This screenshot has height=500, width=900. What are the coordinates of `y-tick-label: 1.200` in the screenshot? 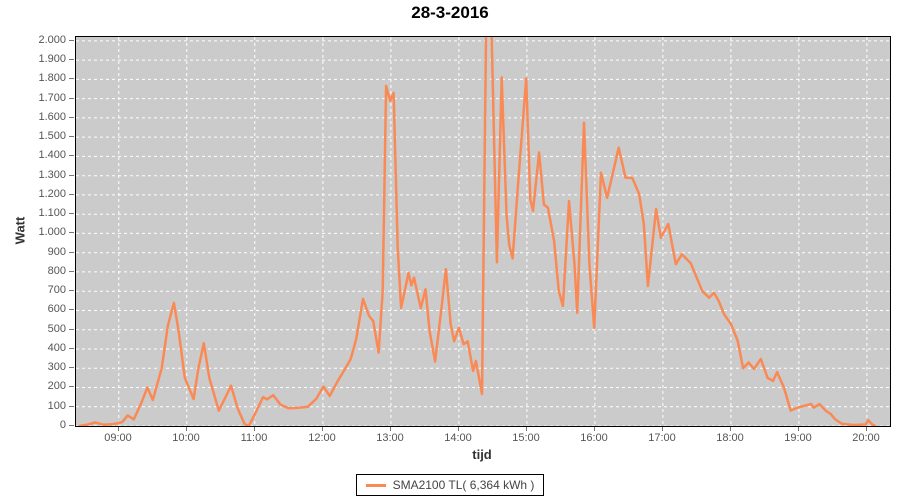 It's located at (52, 194).